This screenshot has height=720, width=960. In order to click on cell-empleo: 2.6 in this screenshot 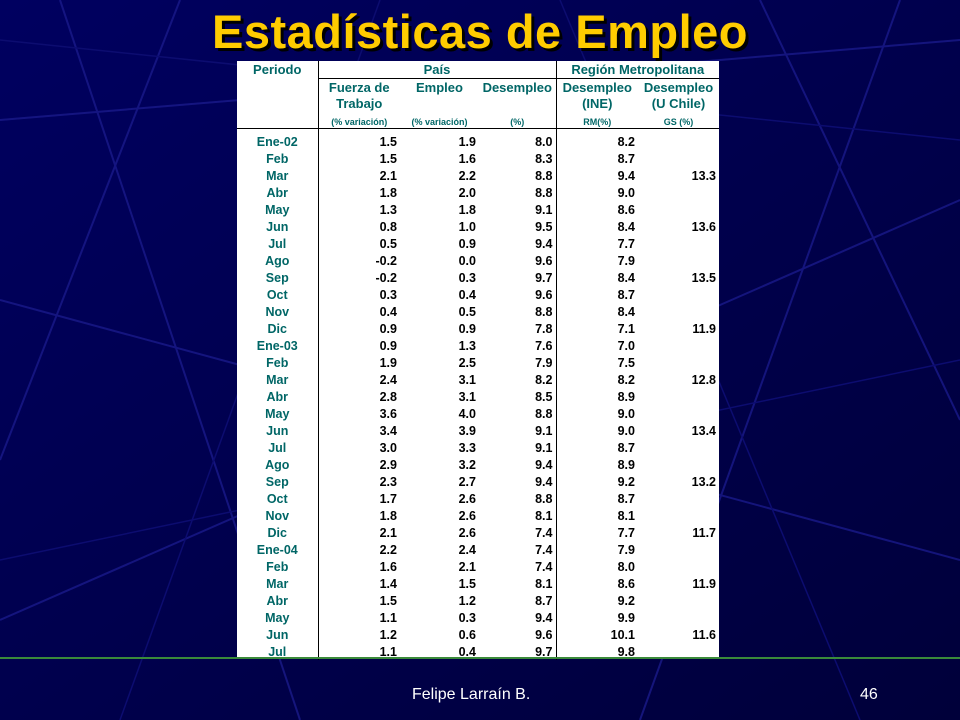, I will do `click(467, 515)`.